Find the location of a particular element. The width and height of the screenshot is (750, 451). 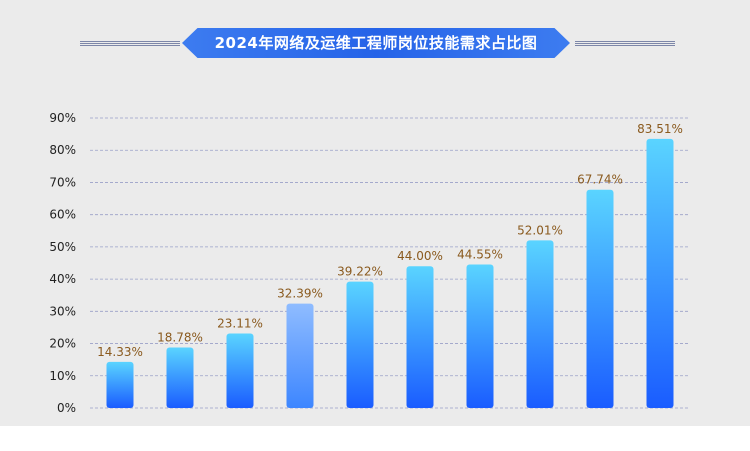

data-label: 67.74% is located at coordinates (600, 180).